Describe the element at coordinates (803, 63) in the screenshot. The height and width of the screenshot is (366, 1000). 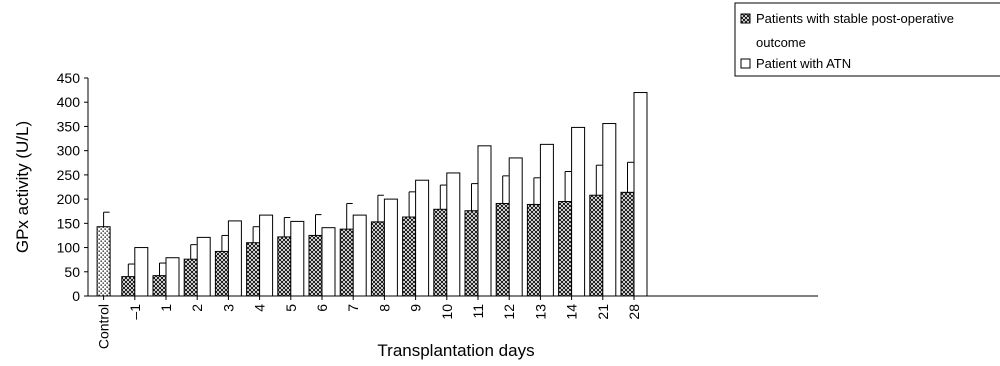
I see `legend-label-atn: Patient with ATN` at that location.